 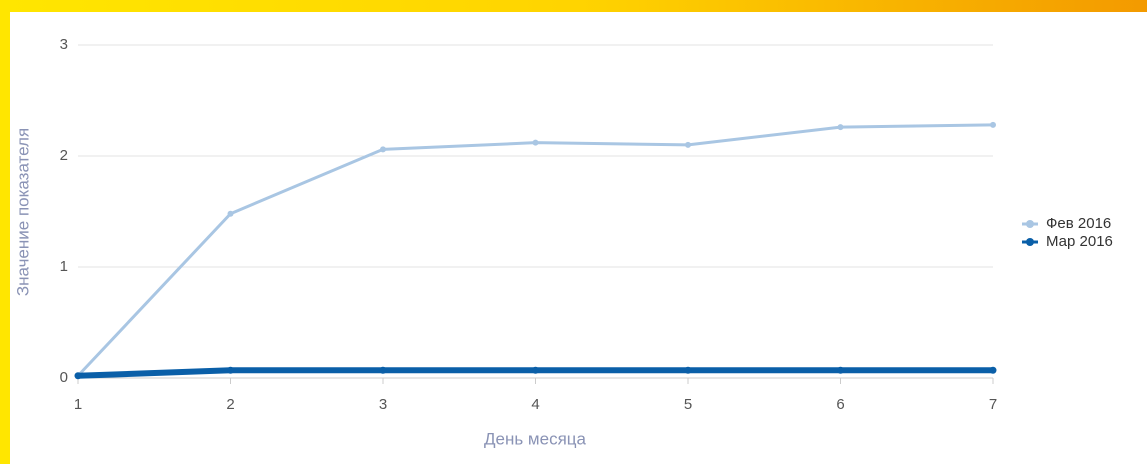 What do you see at coordinates (5, 232) in the screenshot?
I see `left-border` at bounding box center [5, 232].